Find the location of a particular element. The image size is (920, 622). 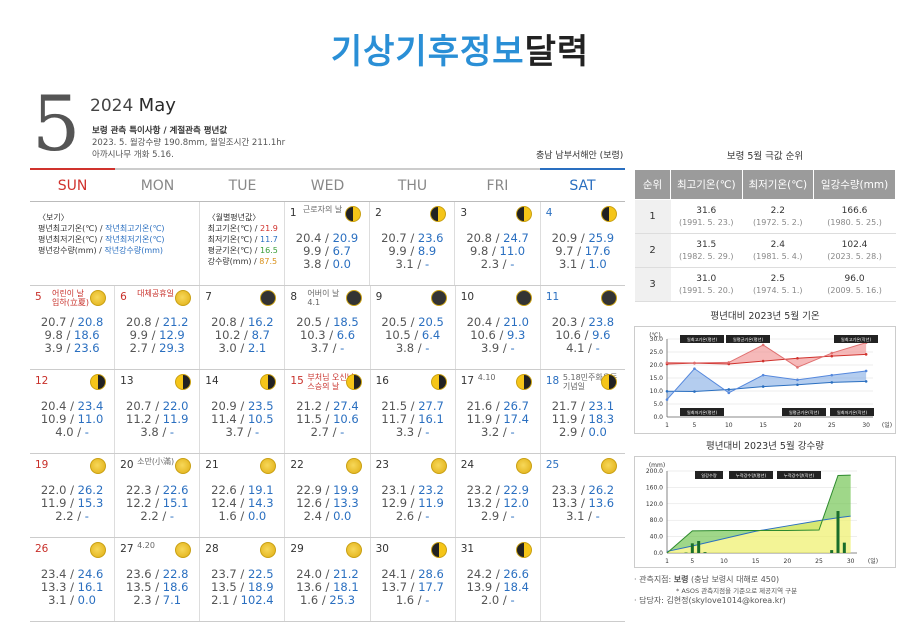

monthly-normal-head: 〈월별평년값〉 is located at coordinates (243, 217).